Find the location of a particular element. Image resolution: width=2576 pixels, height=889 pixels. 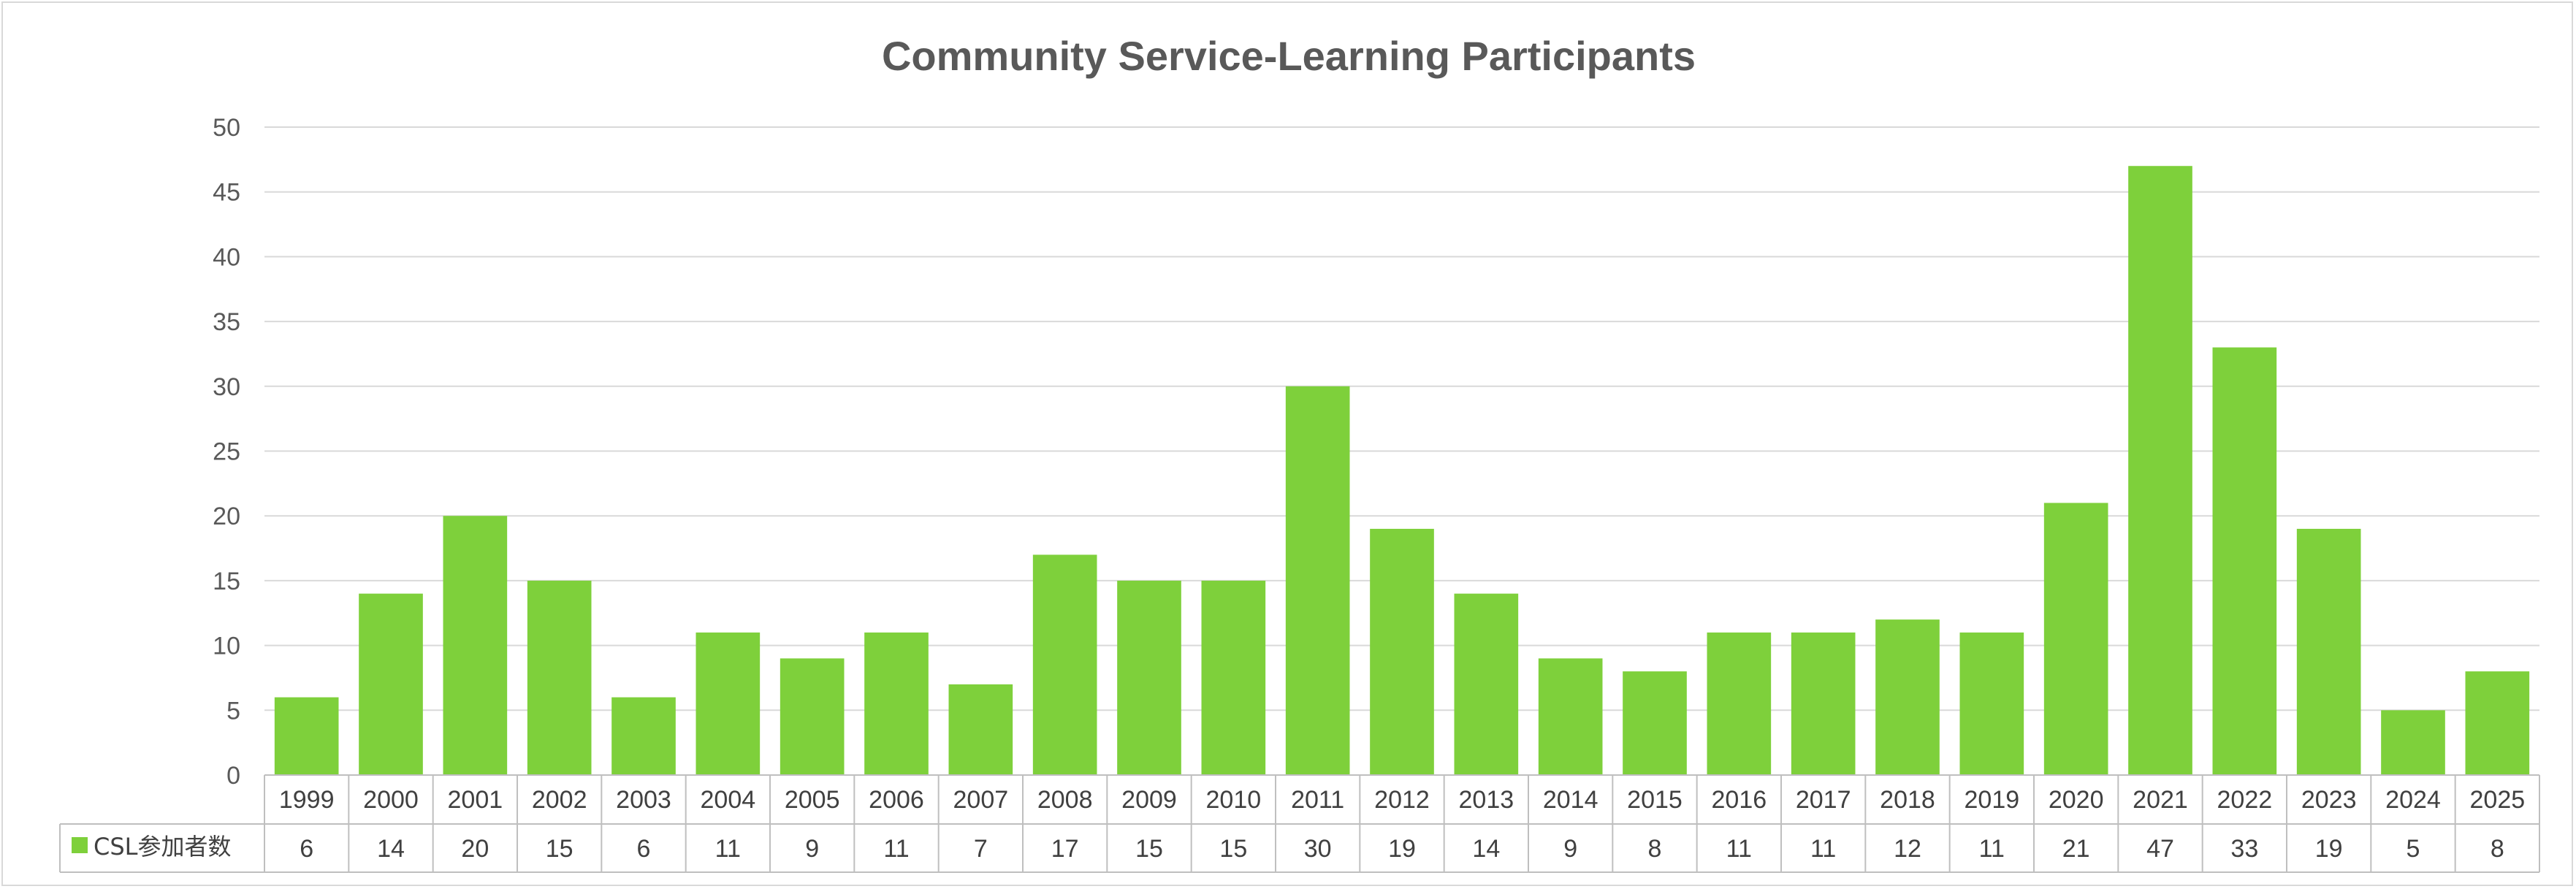

x-tick-label: 2015 is located at coordinates (1655, 800).